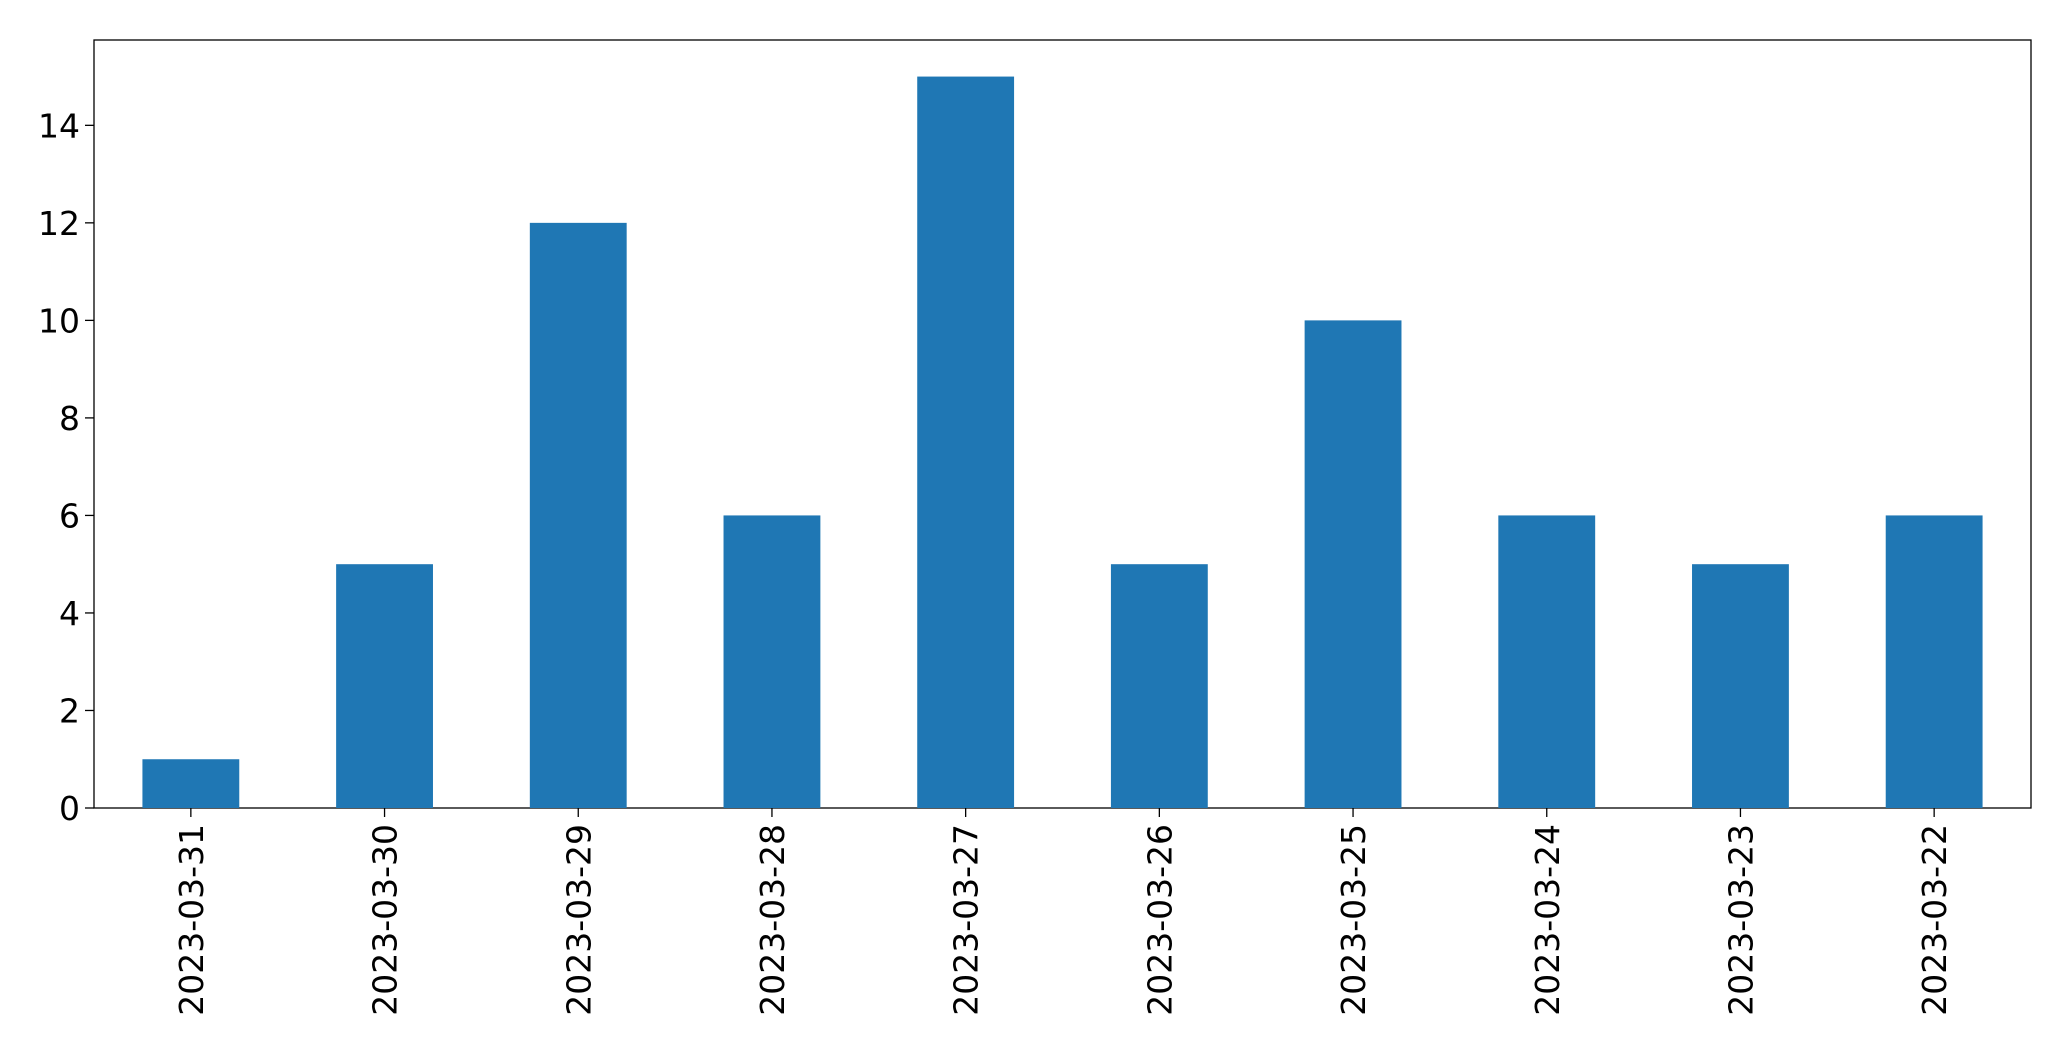 This screenshot has height=1061, width=2071. I want to click on y-tick-label: 14, so click(59, 125).